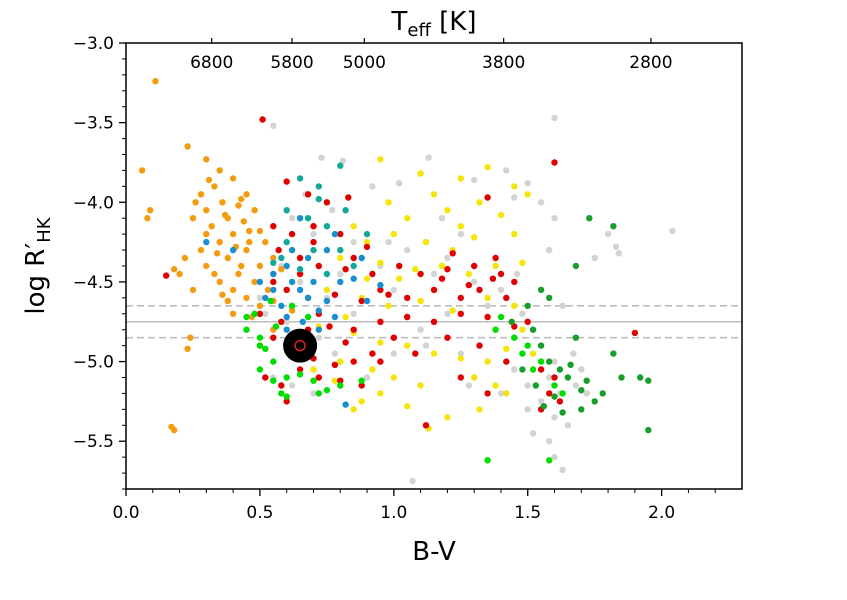  I want to click on top-tick-label: 5800, so click(291, 63).